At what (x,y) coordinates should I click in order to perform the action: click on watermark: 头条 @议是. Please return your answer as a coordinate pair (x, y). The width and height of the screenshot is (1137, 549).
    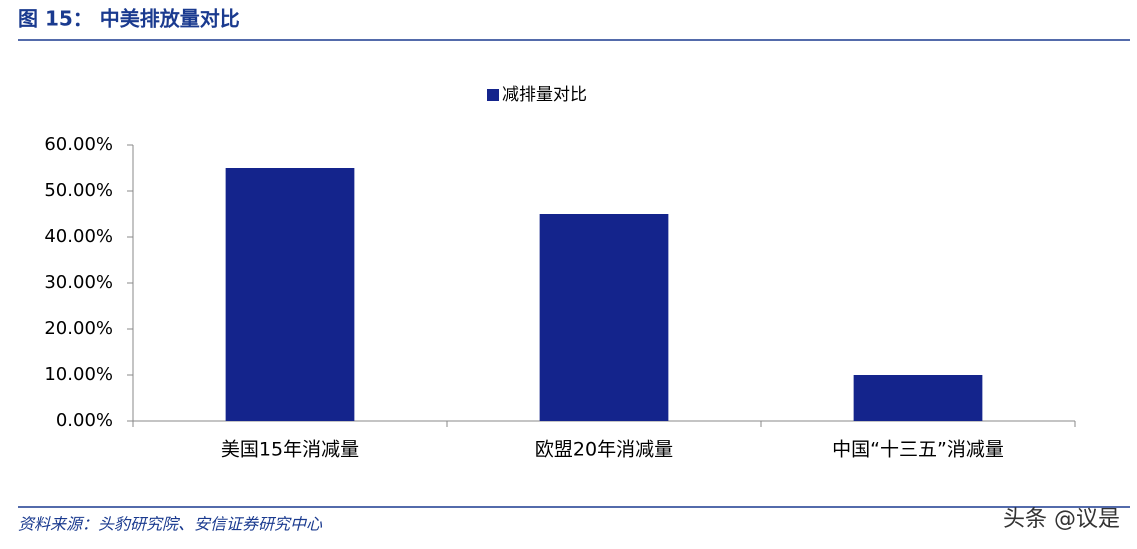
    Looking at the image, I should click on (1061, 519).